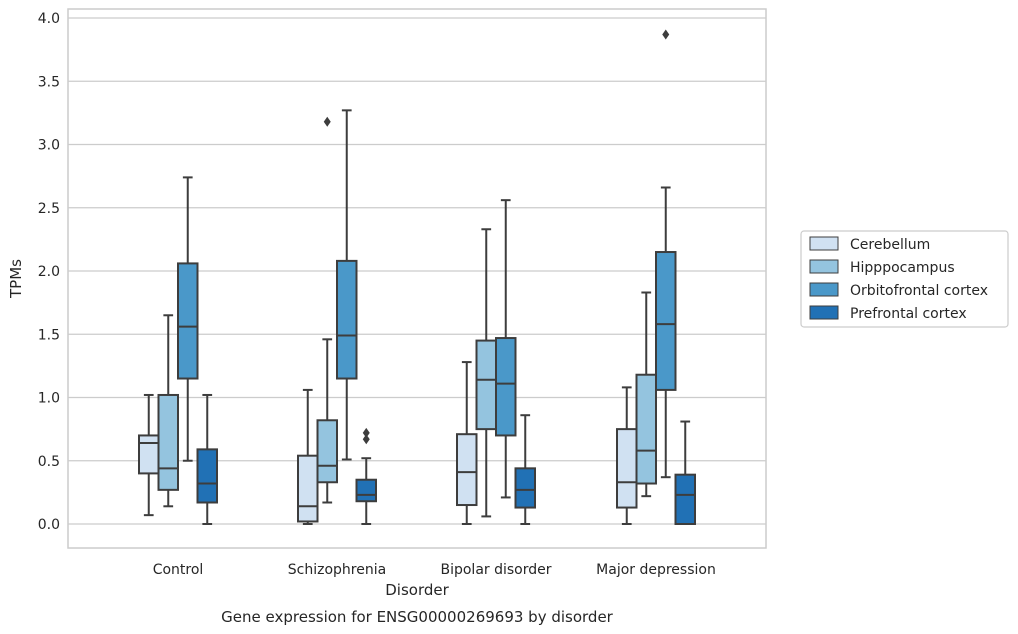  What do you see at coordinates (49, 399) in the screenshot?
I see `y-tick-label: 1.0` at bounding box center [49, 399].